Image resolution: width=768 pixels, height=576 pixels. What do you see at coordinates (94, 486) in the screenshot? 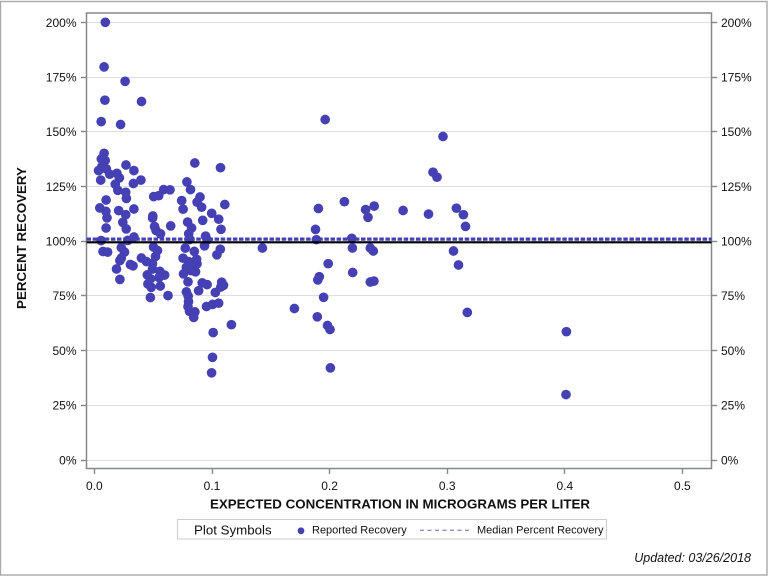
I see `svg-text: 0.0` at bounding box center [94, 486].